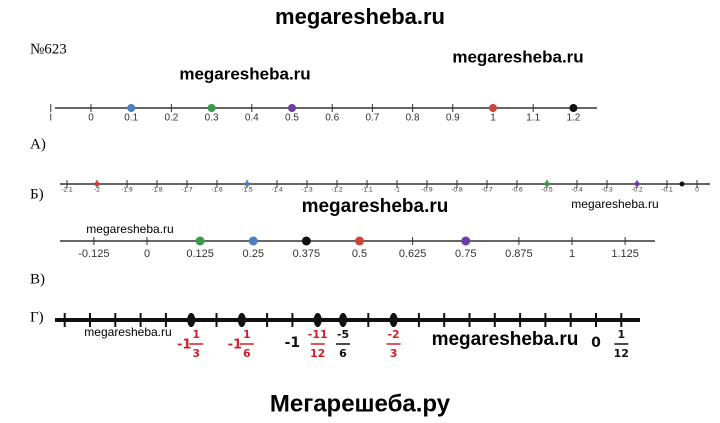  I want to click on tick-label: 0.875, so click(519, 254).